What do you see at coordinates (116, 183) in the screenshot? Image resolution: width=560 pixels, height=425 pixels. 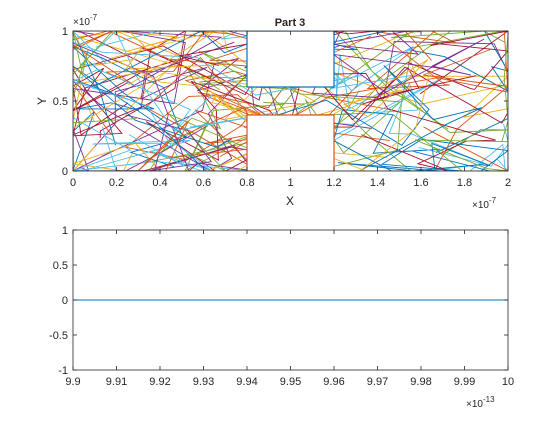 I see `top-x-tick-label: 0.2` at bounding box center [116, 183].